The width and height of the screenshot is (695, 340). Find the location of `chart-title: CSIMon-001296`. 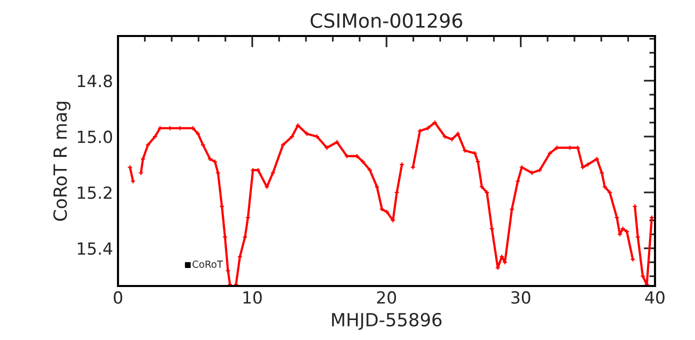

chart-title: CSIMon-001296 is located at coordinates (386, 20).